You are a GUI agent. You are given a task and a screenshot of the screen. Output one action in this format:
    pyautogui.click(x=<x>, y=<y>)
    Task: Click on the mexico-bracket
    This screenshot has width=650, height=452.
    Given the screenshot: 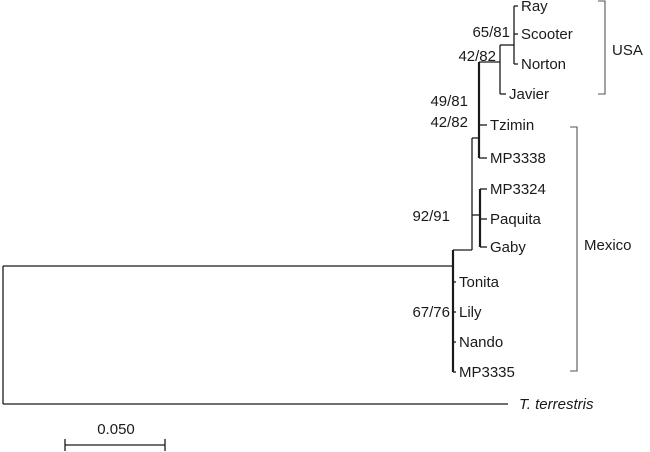 What is the action you would take?
    pyautogui.click(x=574, y=249)
    